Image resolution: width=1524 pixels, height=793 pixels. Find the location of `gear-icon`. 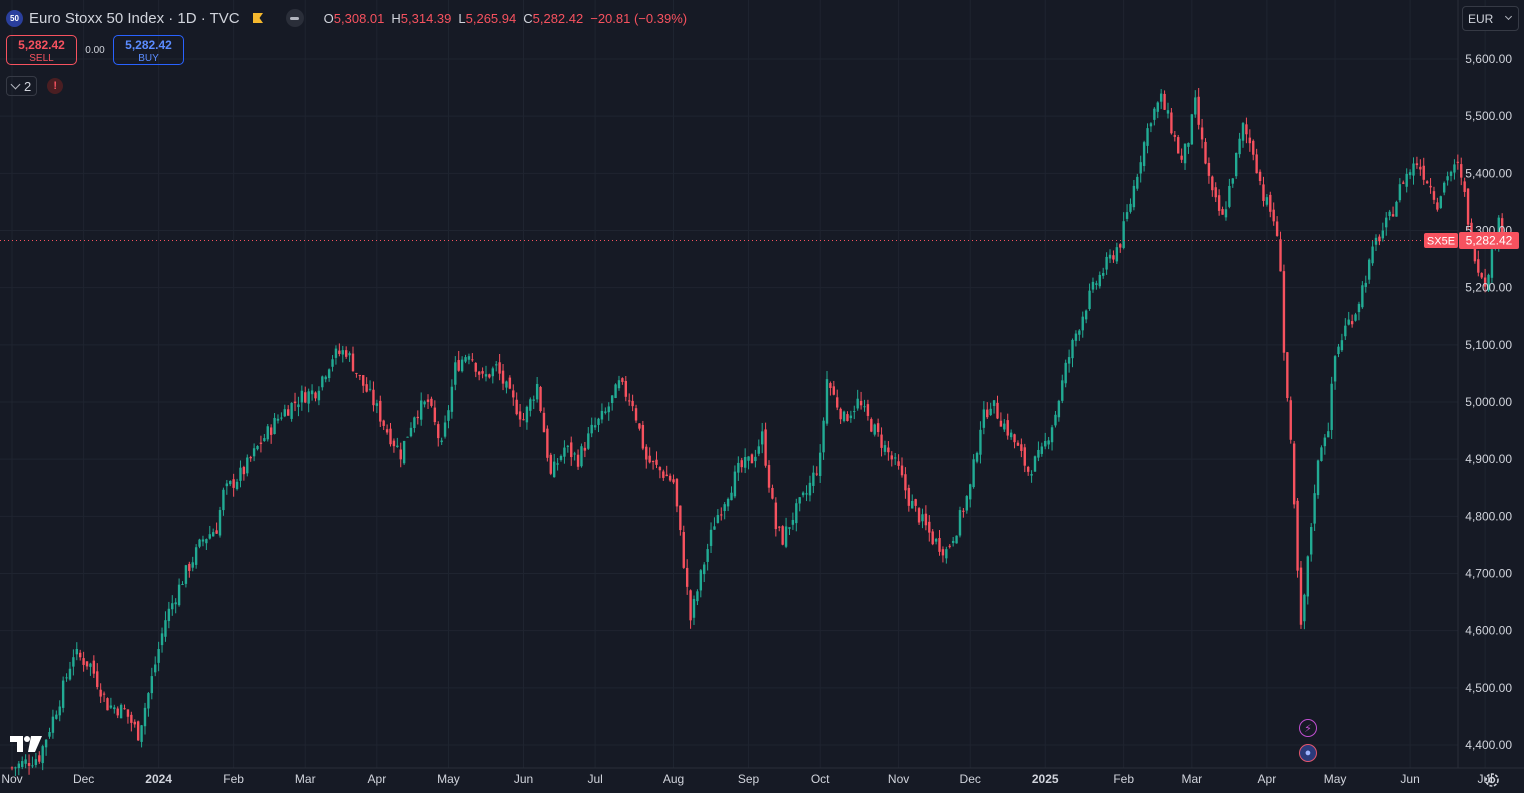

gear-icon is located at coordinates (1492, 780).